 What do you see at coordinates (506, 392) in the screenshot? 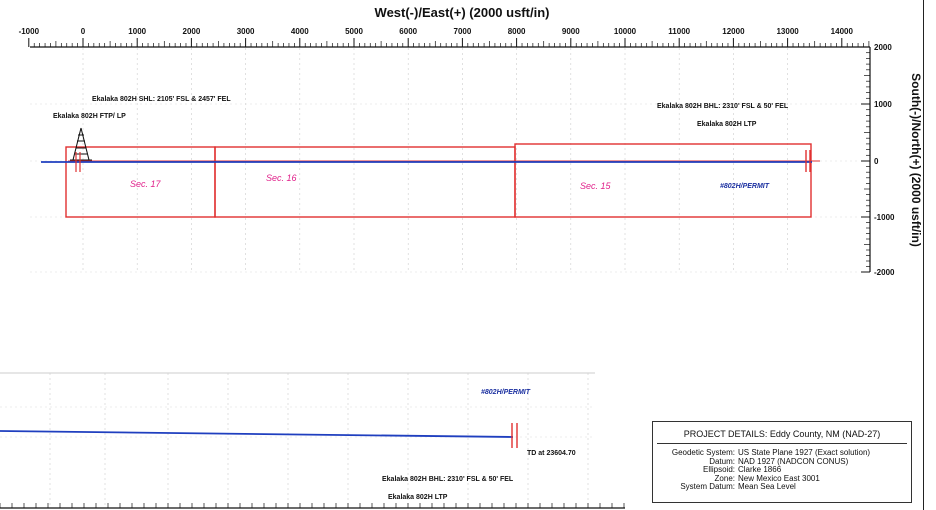
I see `detail-permit-label: #802H/PERMIT` at bounding box center [506, 392].